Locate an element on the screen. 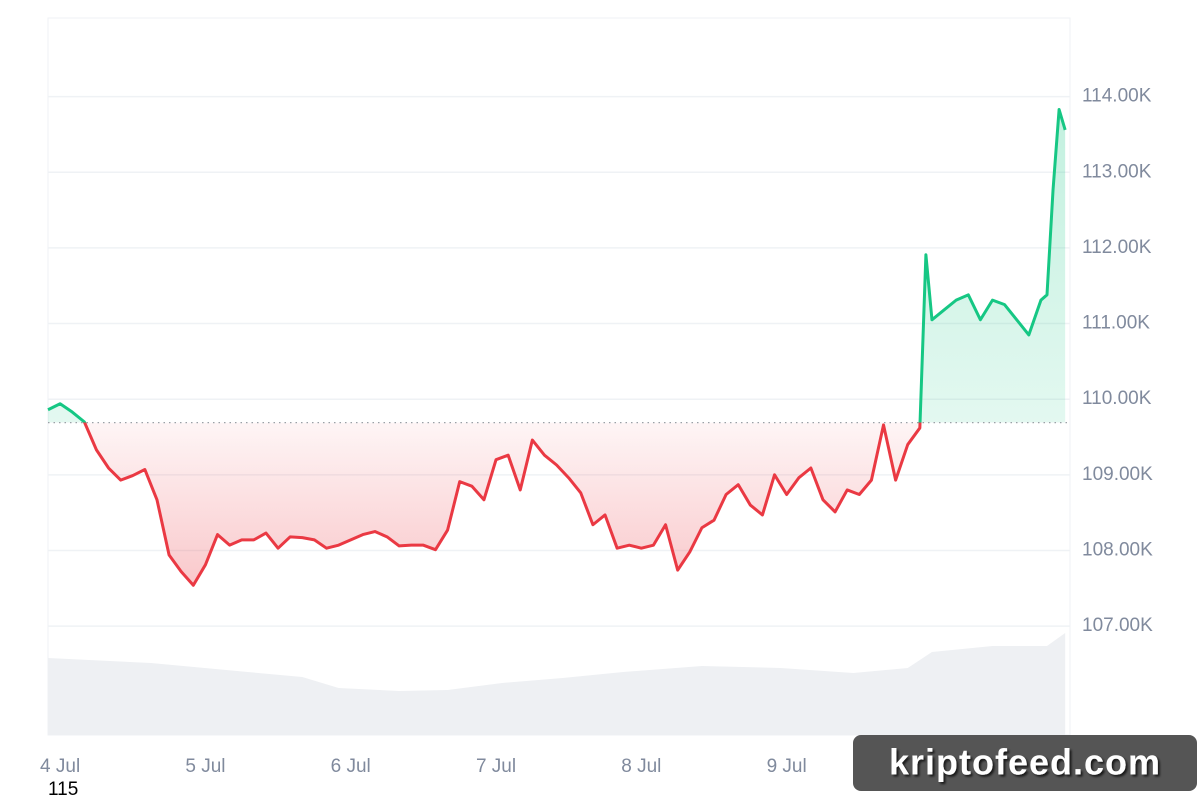 This screenshot has height=805, width=1200. x-tick-label: 9 Jul is located at coordinates (787, 766).